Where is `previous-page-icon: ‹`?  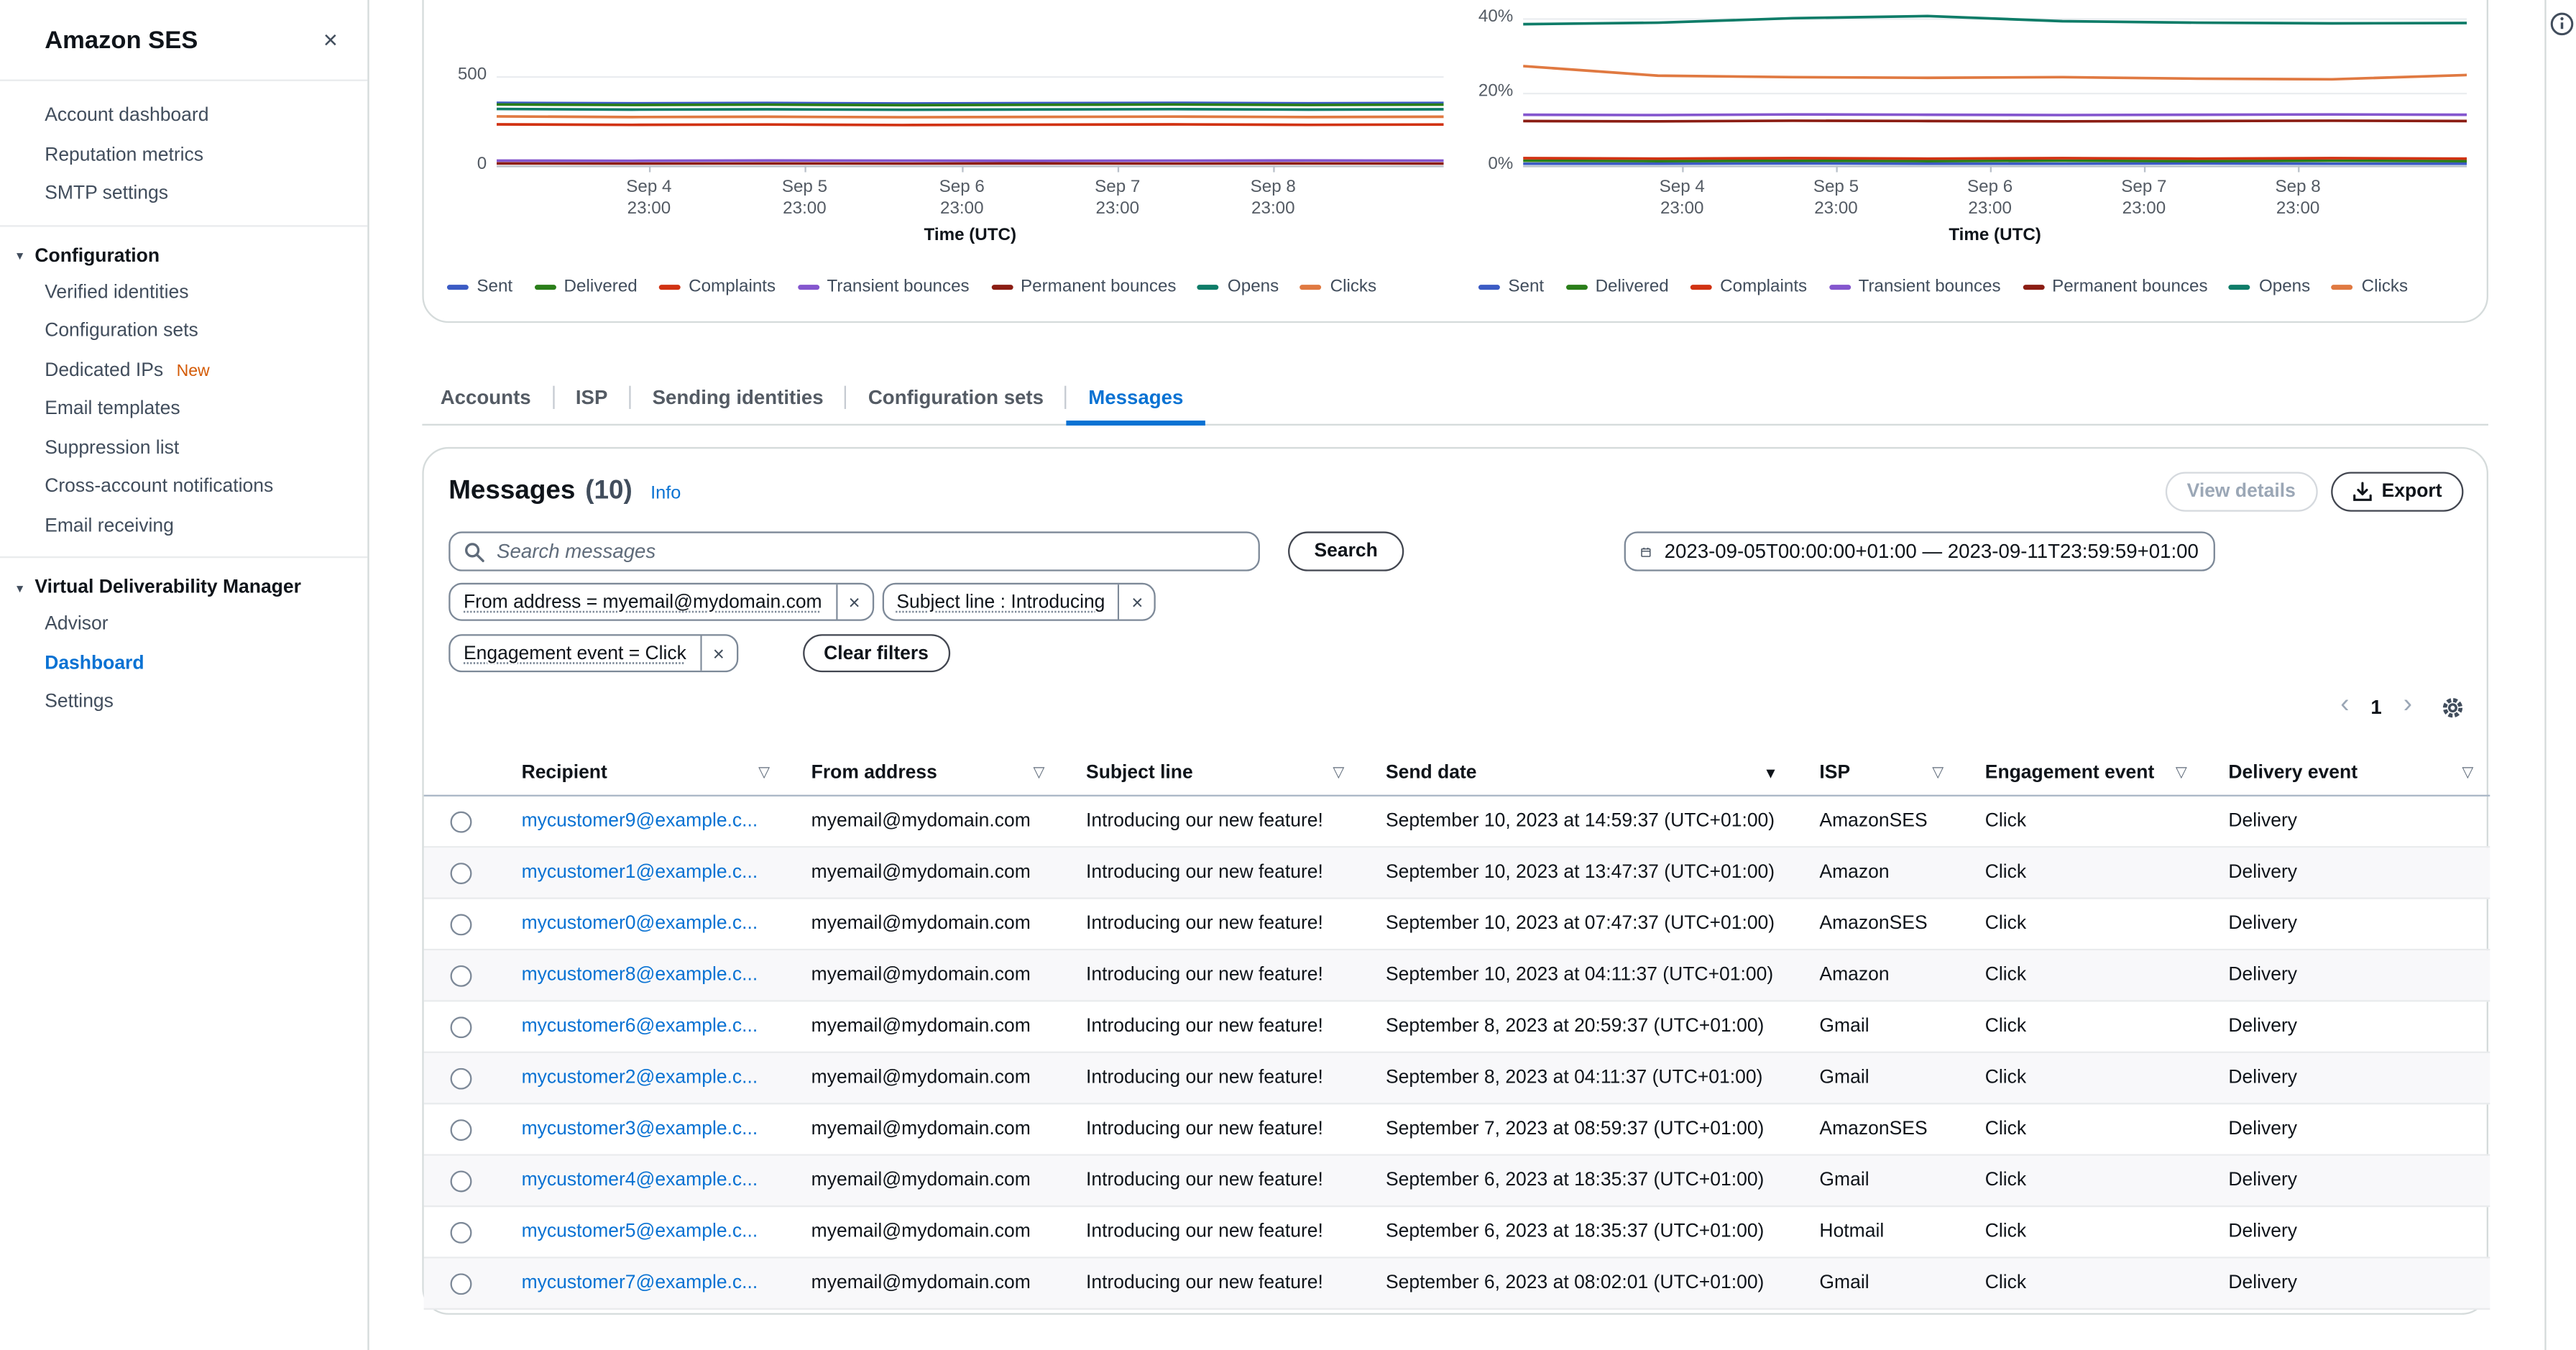
previous-page-icon: ‹ is located at coordinates (2345, 707).